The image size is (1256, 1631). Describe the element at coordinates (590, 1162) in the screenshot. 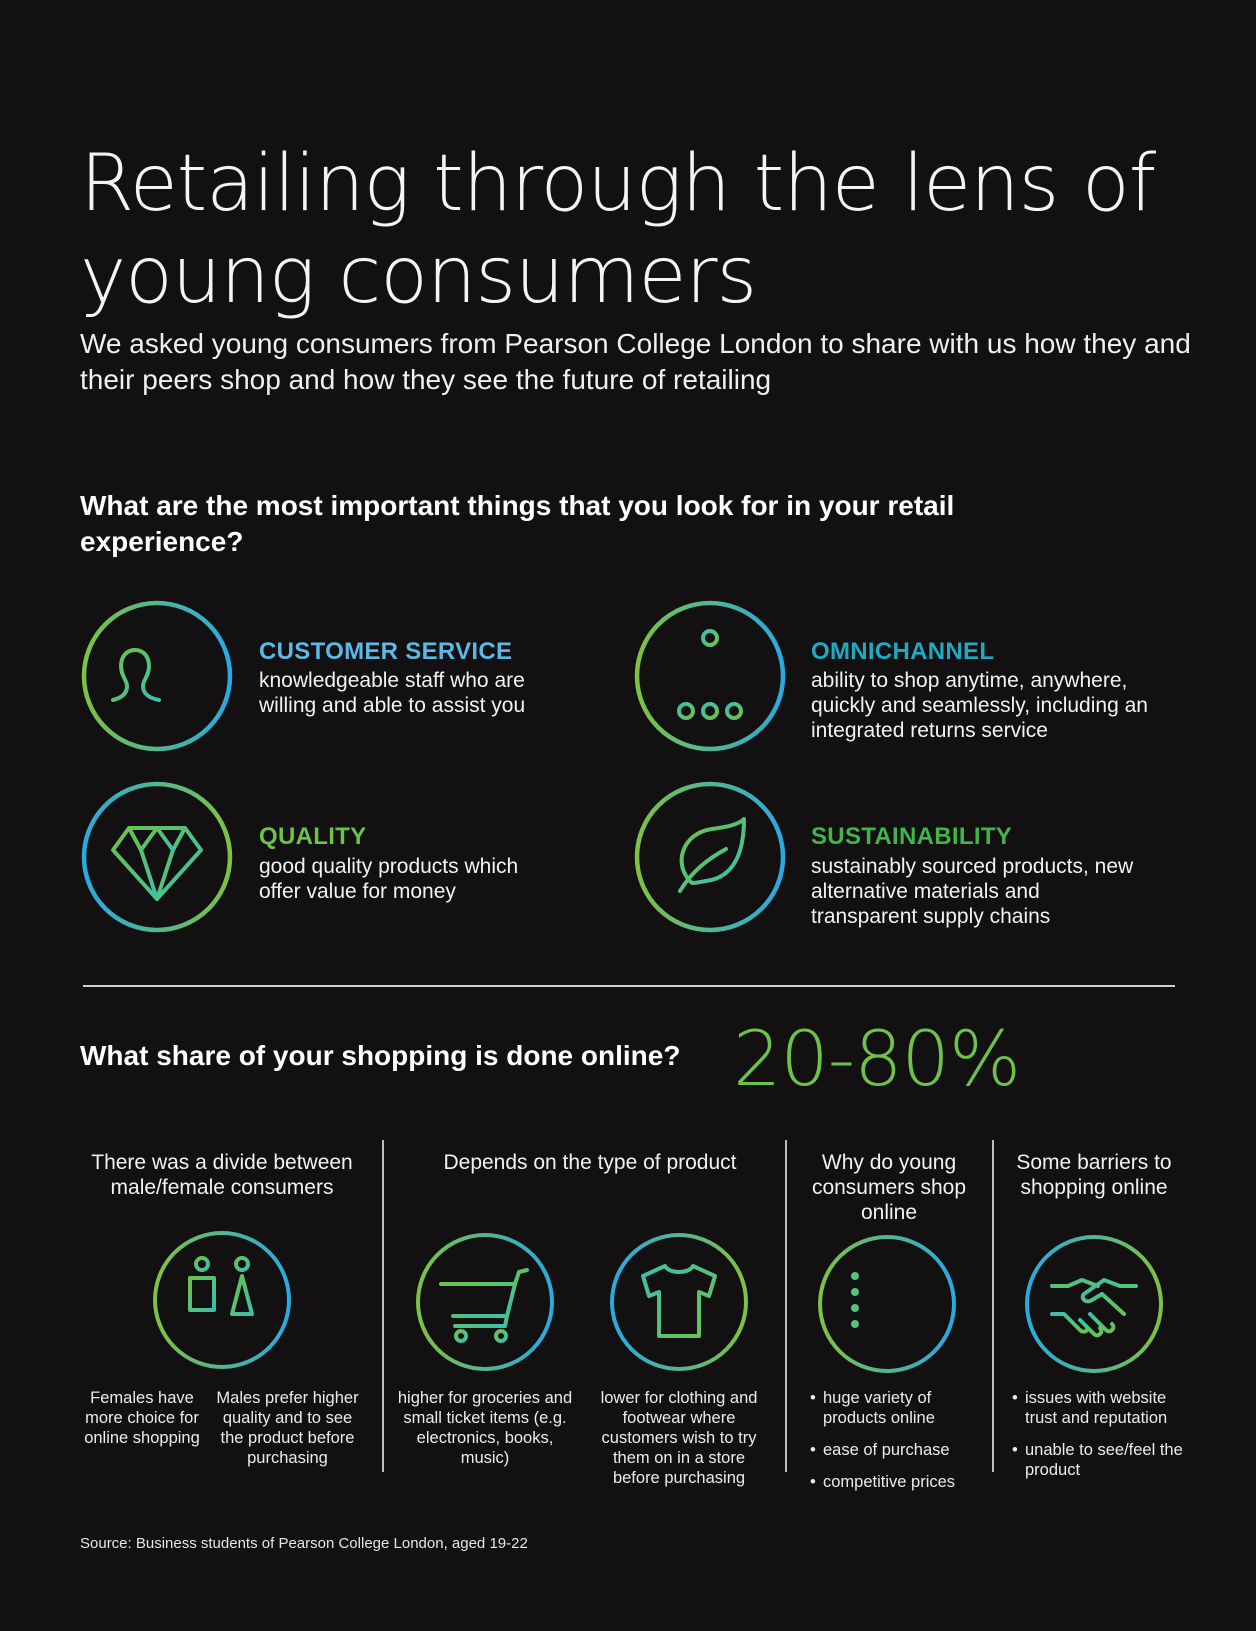

I see `product-heading: Depends on the type of product` at that location.